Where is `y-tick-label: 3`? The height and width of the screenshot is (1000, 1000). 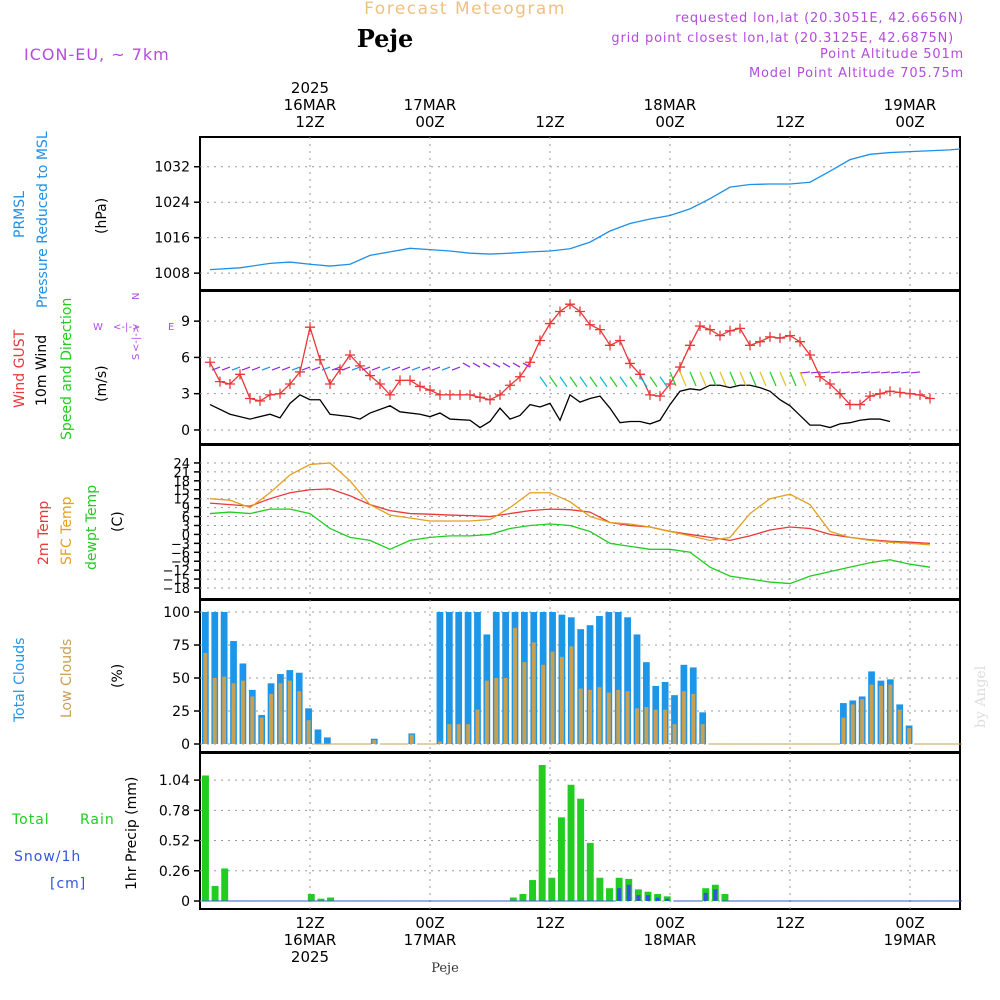
y-tick-label: 3 is located at coordinates (185, 395).